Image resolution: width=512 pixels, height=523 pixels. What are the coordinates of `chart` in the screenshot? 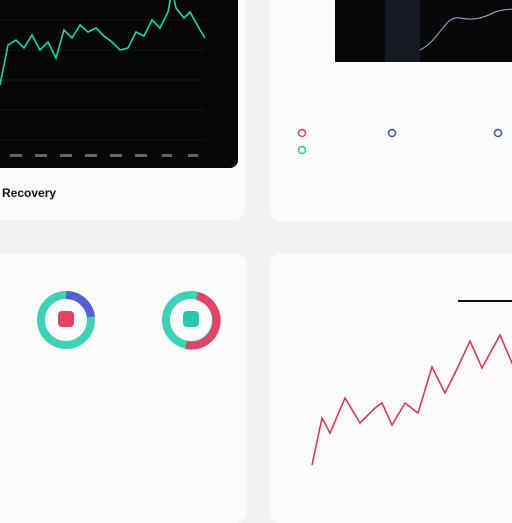 It's located at (411, 383).